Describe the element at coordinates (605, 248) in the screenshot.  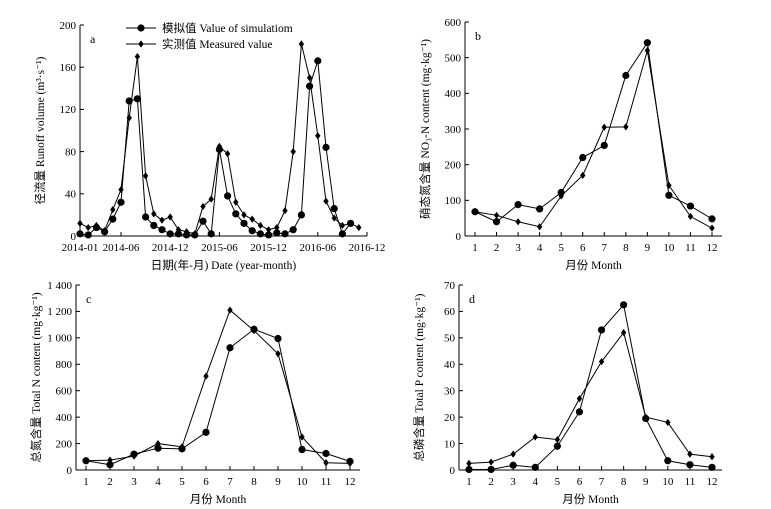
I see `x-tick-label: 7` at that location.